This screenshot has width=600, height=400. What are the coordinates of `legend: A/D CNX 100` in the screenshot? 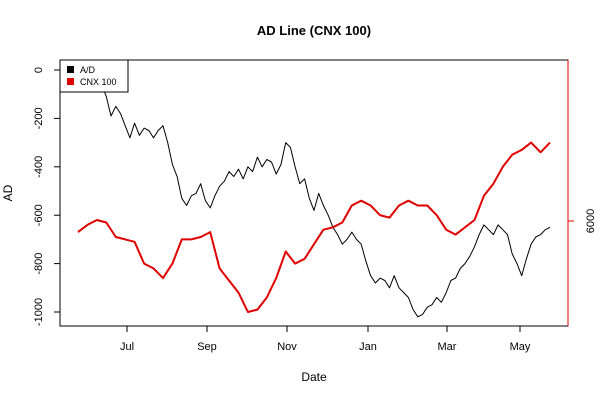 It's located at (94, 76).